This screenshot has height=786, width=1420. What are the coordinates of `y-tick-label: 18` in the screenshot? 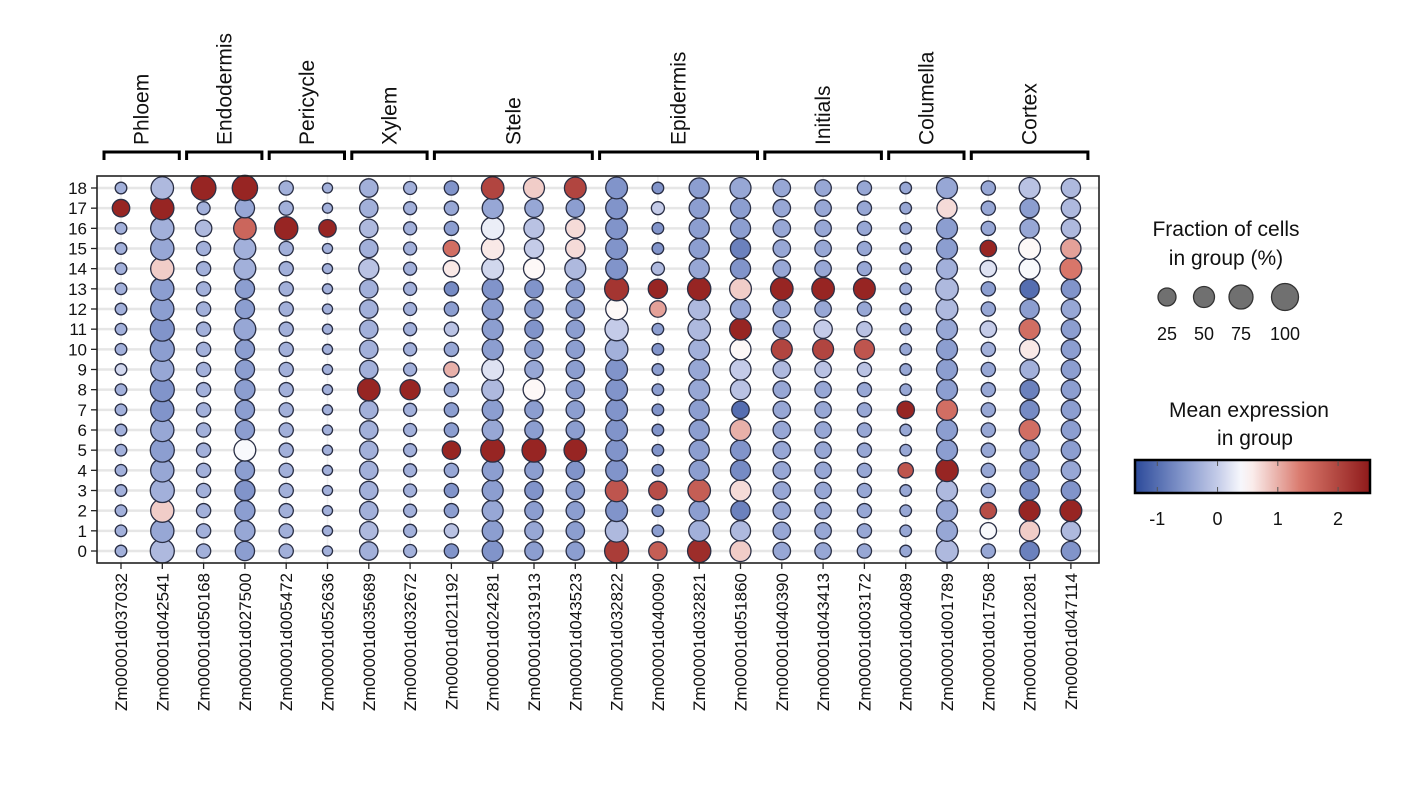 It's located at (77, 188).